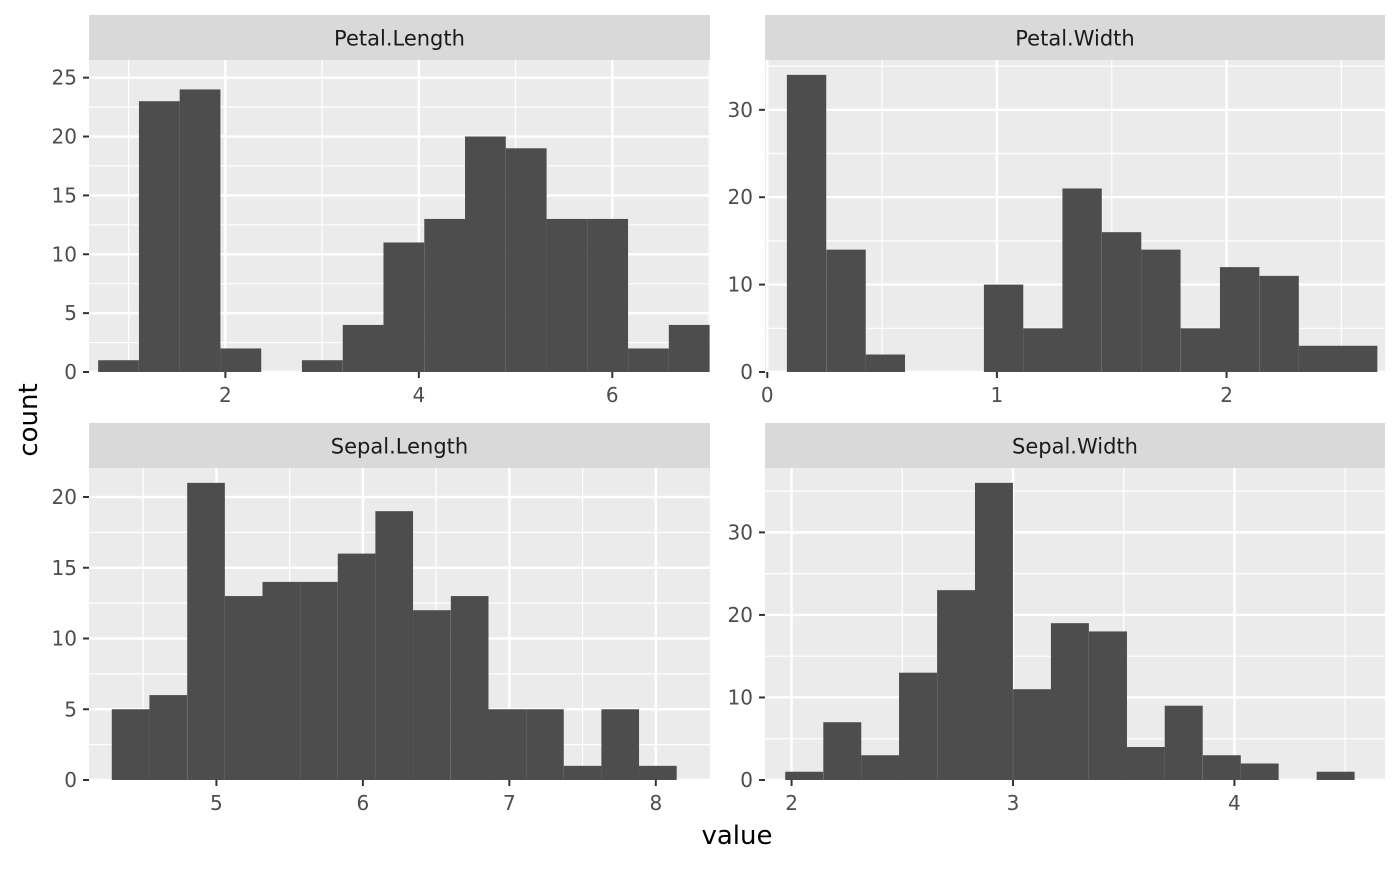 This screenshot has width=1400, height=870. I want to click on x-tick-label: 1, so click(997, 395).